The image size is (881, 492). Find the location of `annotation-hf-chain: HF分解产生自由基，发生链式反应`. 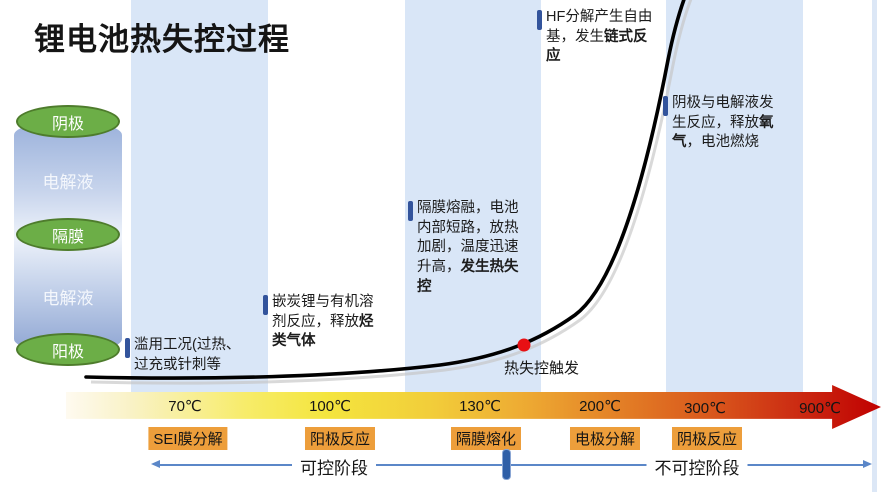

annotation-hf-chain: HF分解产生自由基，发生链式反应 is located at coordinates (597, 37).